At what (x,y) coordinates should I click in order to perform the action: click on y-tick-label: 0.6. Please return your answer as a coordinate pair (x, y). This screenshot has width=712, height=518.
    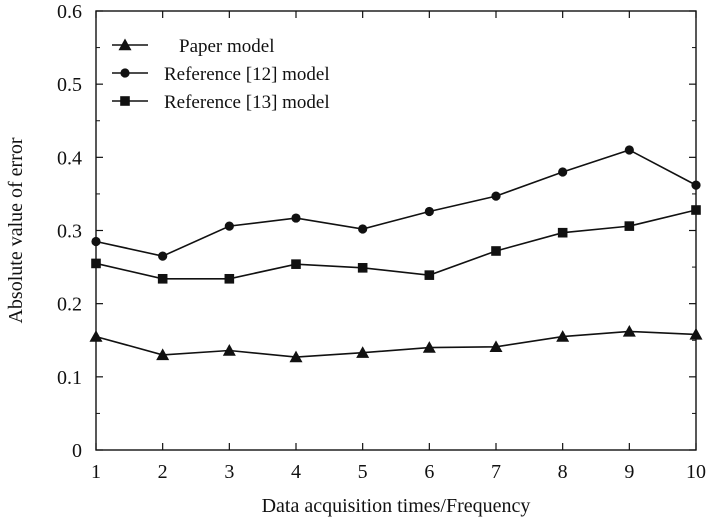
    Looking at the image, I should click on (69, 12).